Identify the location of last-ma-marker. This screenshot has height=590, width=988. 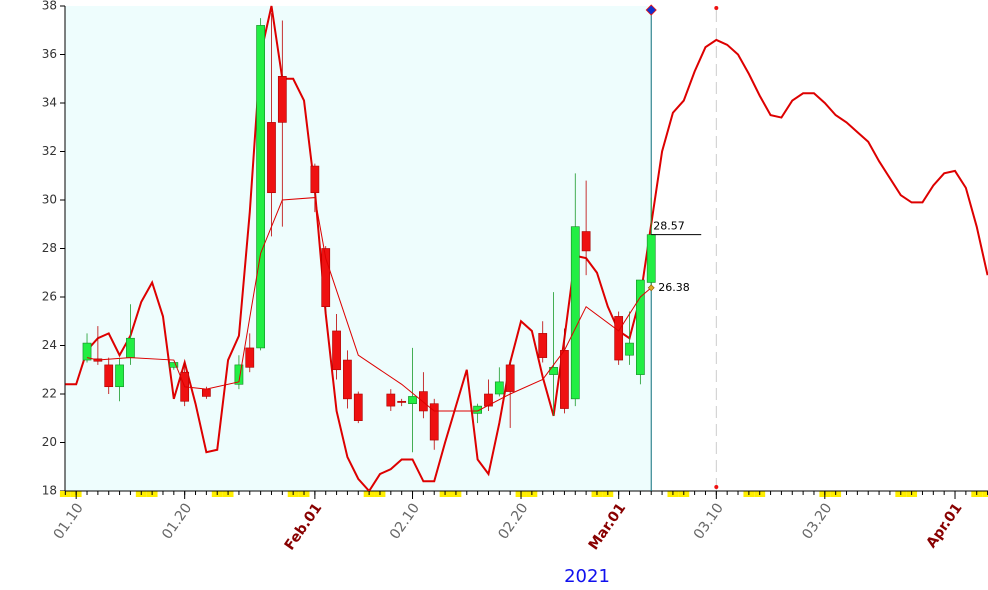
(651, 288).